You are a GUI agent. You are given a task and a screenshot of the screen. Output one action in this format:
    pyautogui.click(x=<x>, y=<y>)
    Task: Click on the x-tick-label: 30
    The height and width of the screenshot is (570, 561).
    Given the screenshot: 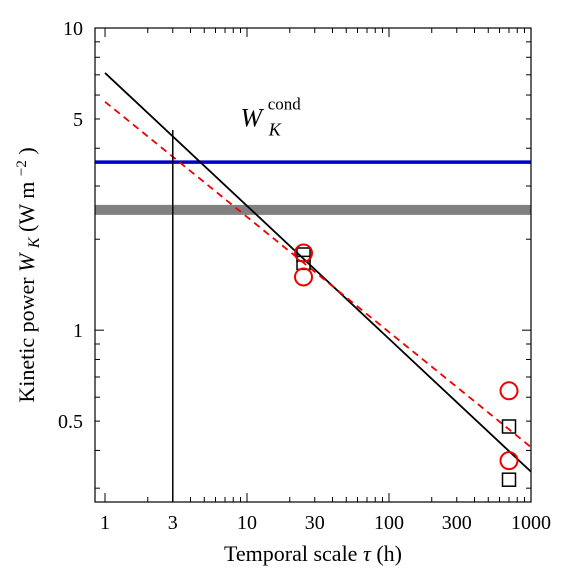 What is the action you would take?
    pyautogui.click(x=315, y=523)
    